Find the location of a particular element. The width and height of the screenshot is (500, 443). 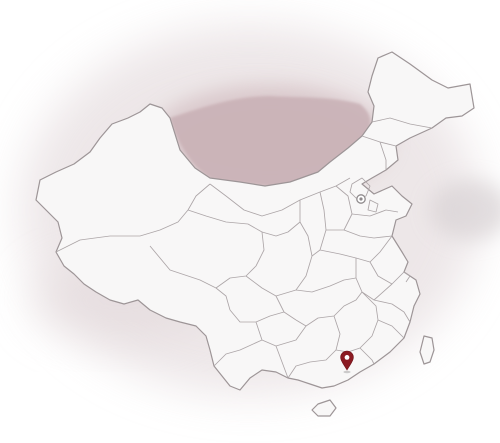

mongolia-shadow-region is located at coordinates (270, 142).